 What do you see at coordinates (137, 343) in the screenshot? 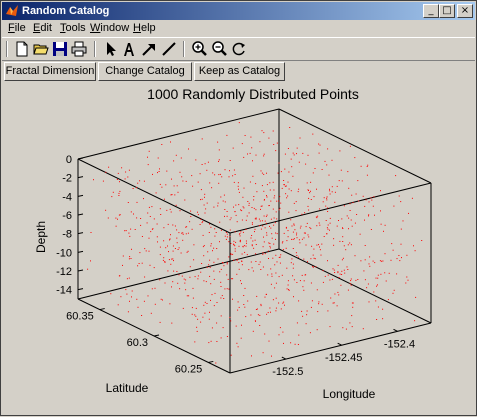
I see `y-tick-label: 60.3` at bounding box center [137, 343].